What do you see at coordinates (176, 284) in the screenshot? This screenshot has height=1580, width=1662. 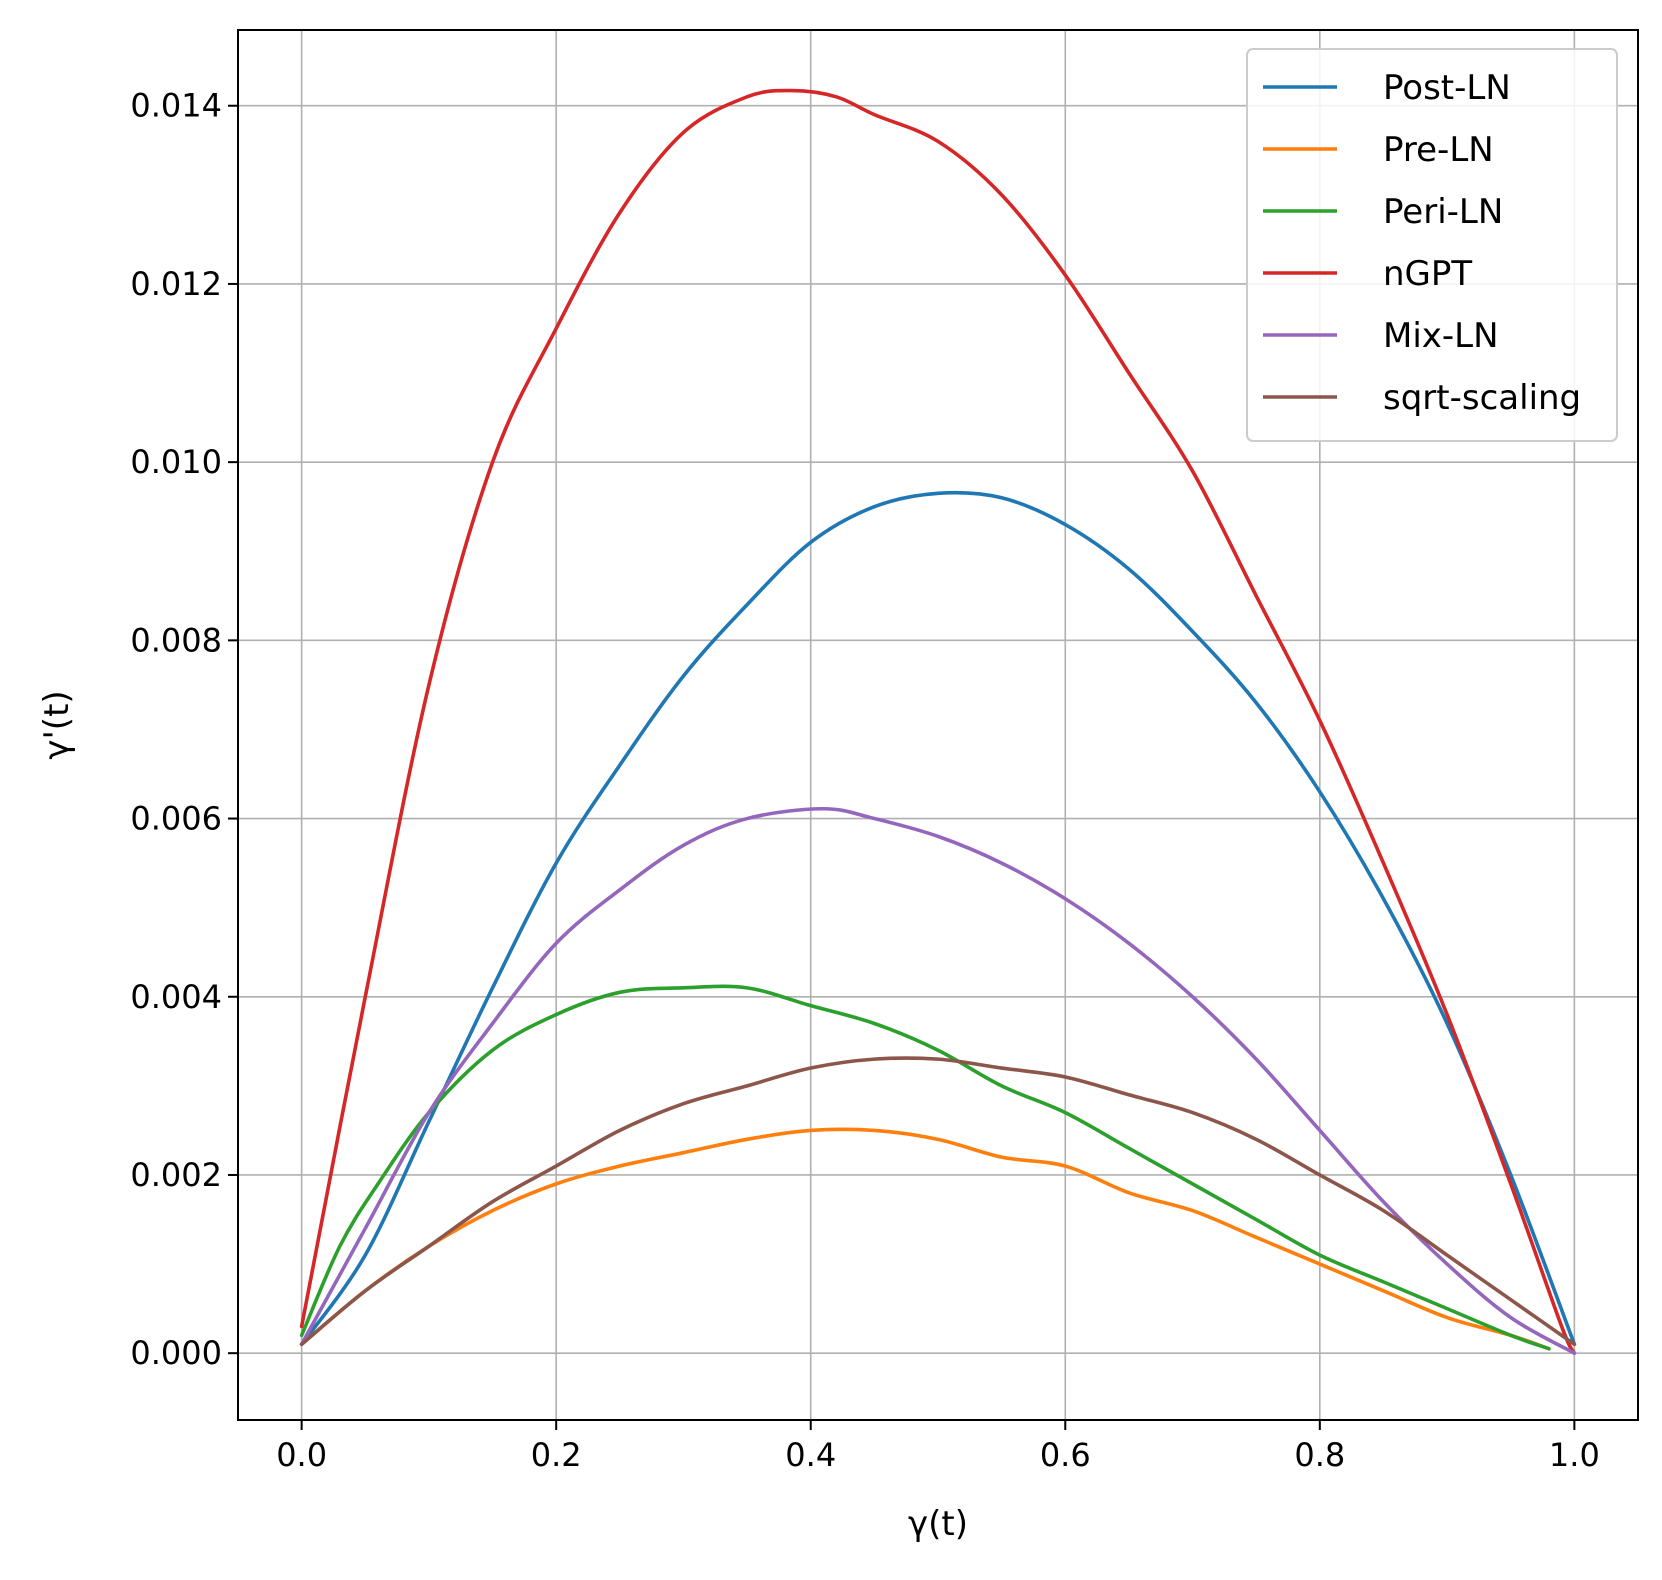 I see `y-tick-label: 0.012` at bounding box center [176, 284].